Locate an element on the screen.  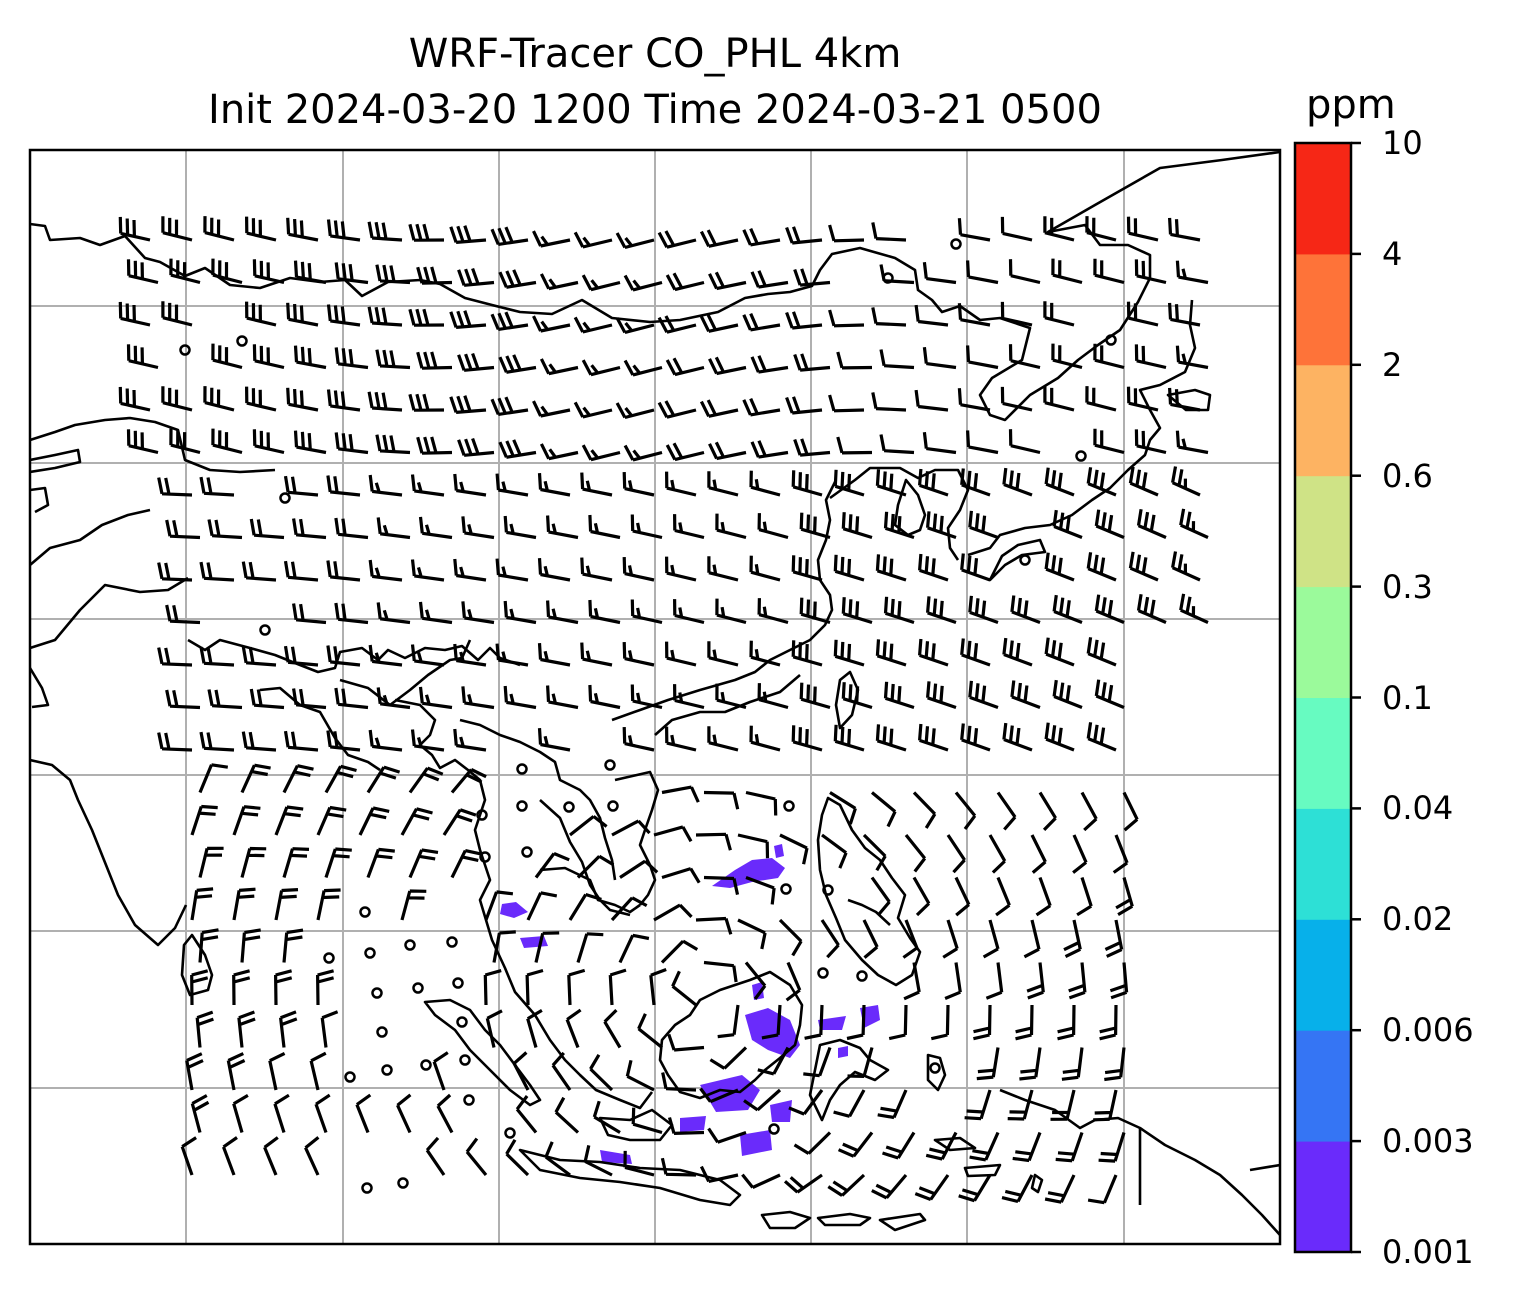
colorbar-tick-label: 2 is located at coordinates (1392, 364).